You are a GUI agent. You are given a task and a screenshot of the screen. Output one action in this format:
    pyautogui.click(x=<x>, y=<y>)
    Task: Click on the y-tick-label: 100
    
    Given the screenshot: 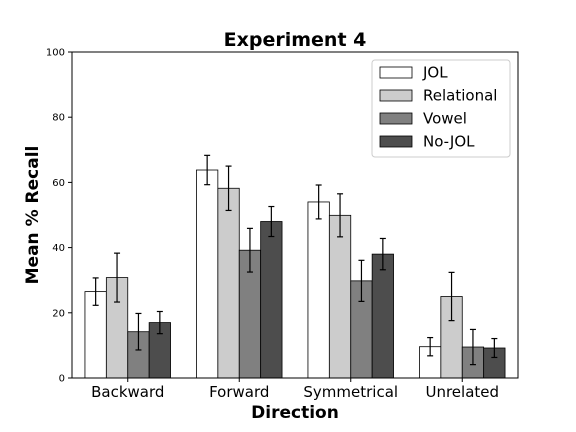 What is the action you would take?
    pyautogui.click(x=55, y=53)
    